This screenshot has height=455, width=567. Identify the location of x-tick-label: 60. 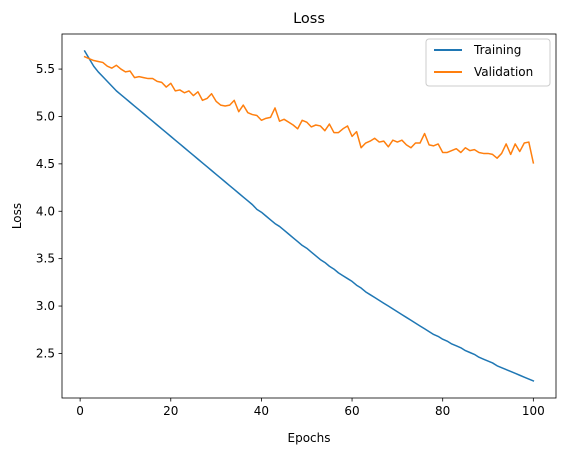
(351, 411).